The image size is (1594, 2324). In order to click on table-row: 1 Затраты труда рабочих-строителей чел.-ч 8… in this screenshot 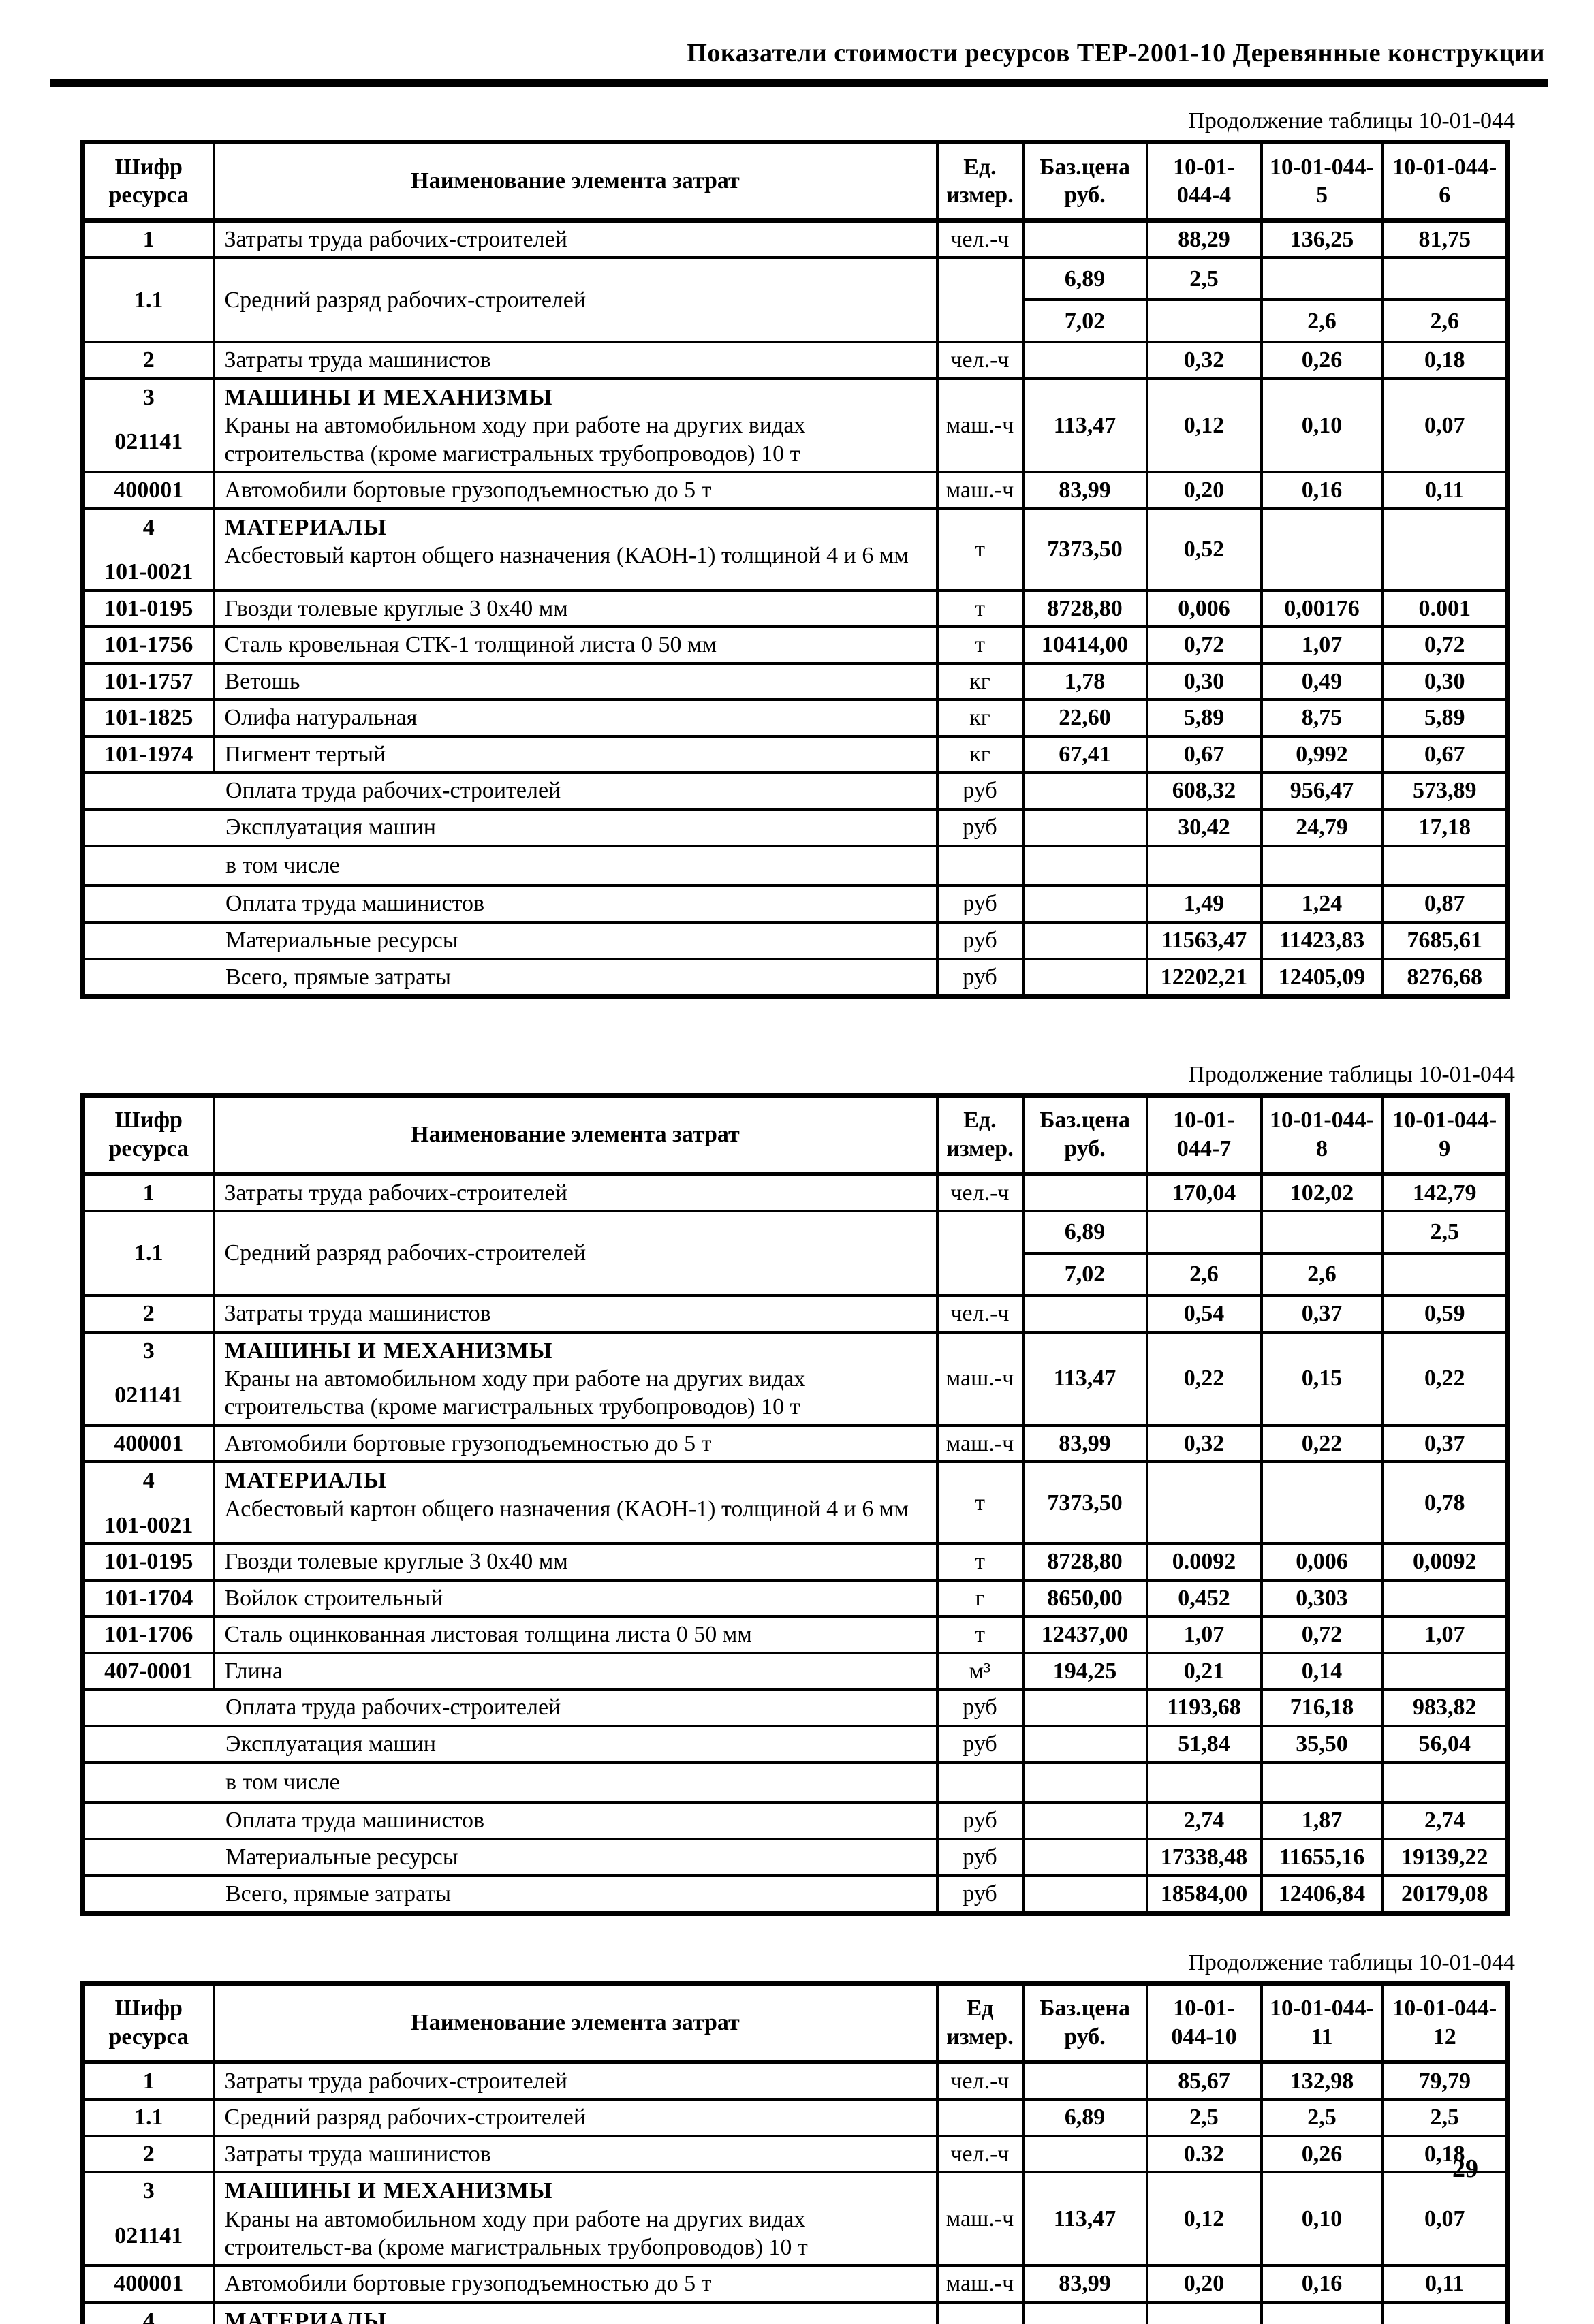, I will do `click(795, 240)`.